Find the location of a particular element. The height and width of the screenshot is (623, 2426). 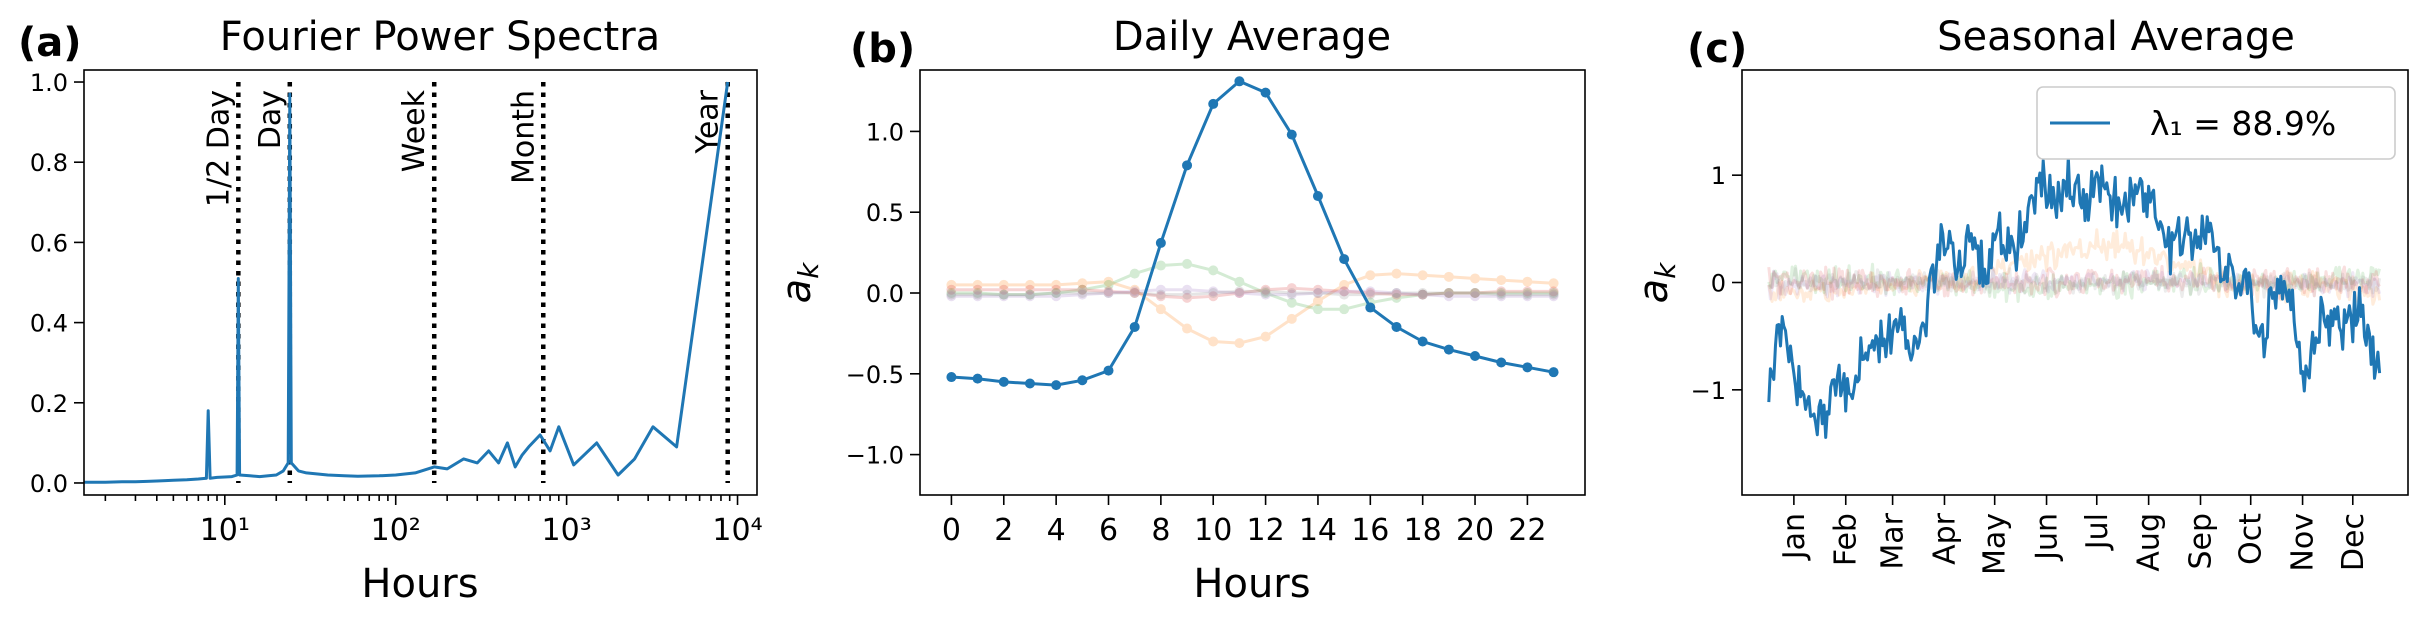

month-tick-label: Jan is located at coordinates (1794, 537).